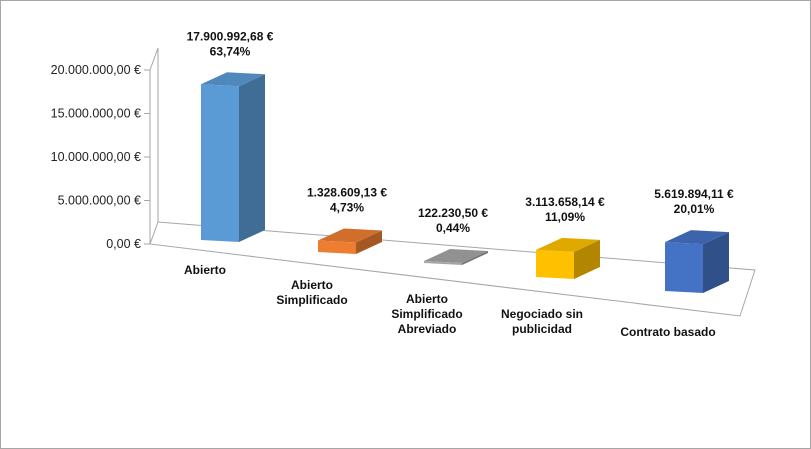 The width and height of the screenshot is (811, 449). I want to click on data-label-value: 5.619.894,11 €, so click(694, 194).